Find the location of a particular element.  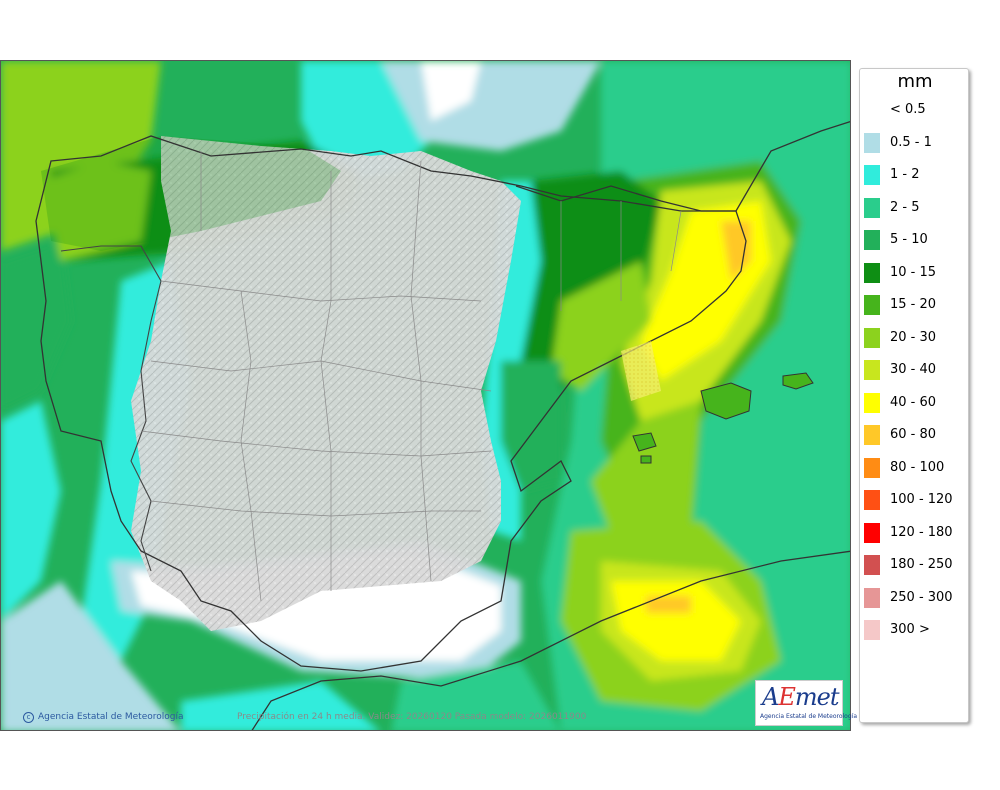

legend-row: 180 - 250 is located at coordinates (916, 565).